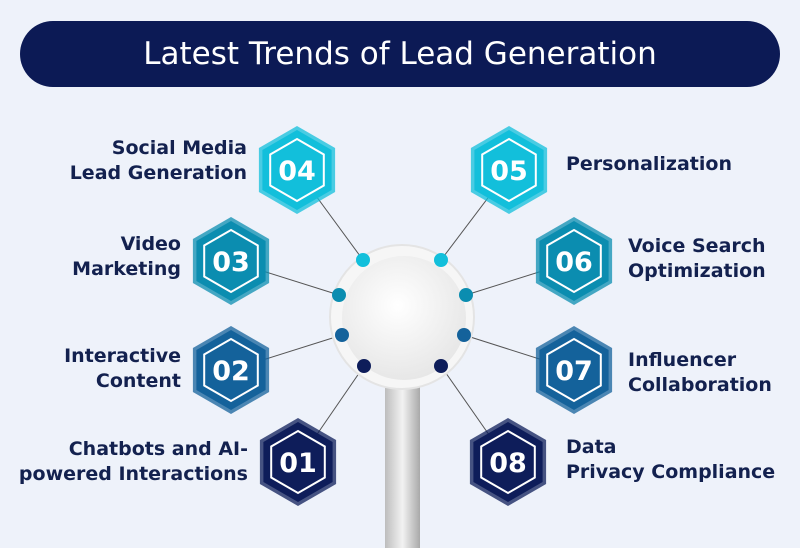  I want to click on item-label-line: Influencer, so click(682, 360).